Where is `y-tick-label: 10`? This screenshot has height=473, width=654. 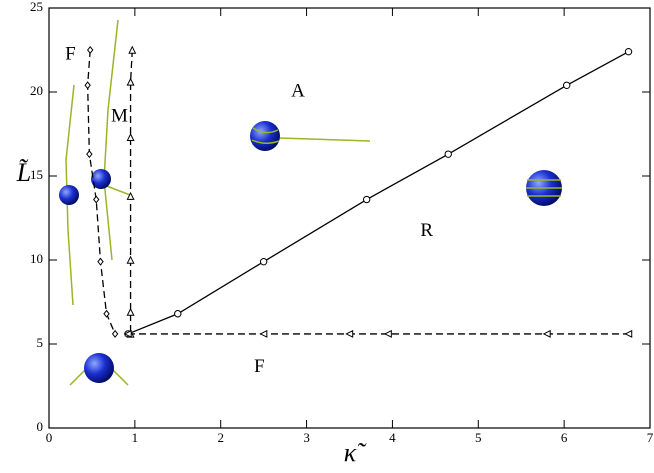 y-tick-label: 10 is located at coordinates (36, 258).